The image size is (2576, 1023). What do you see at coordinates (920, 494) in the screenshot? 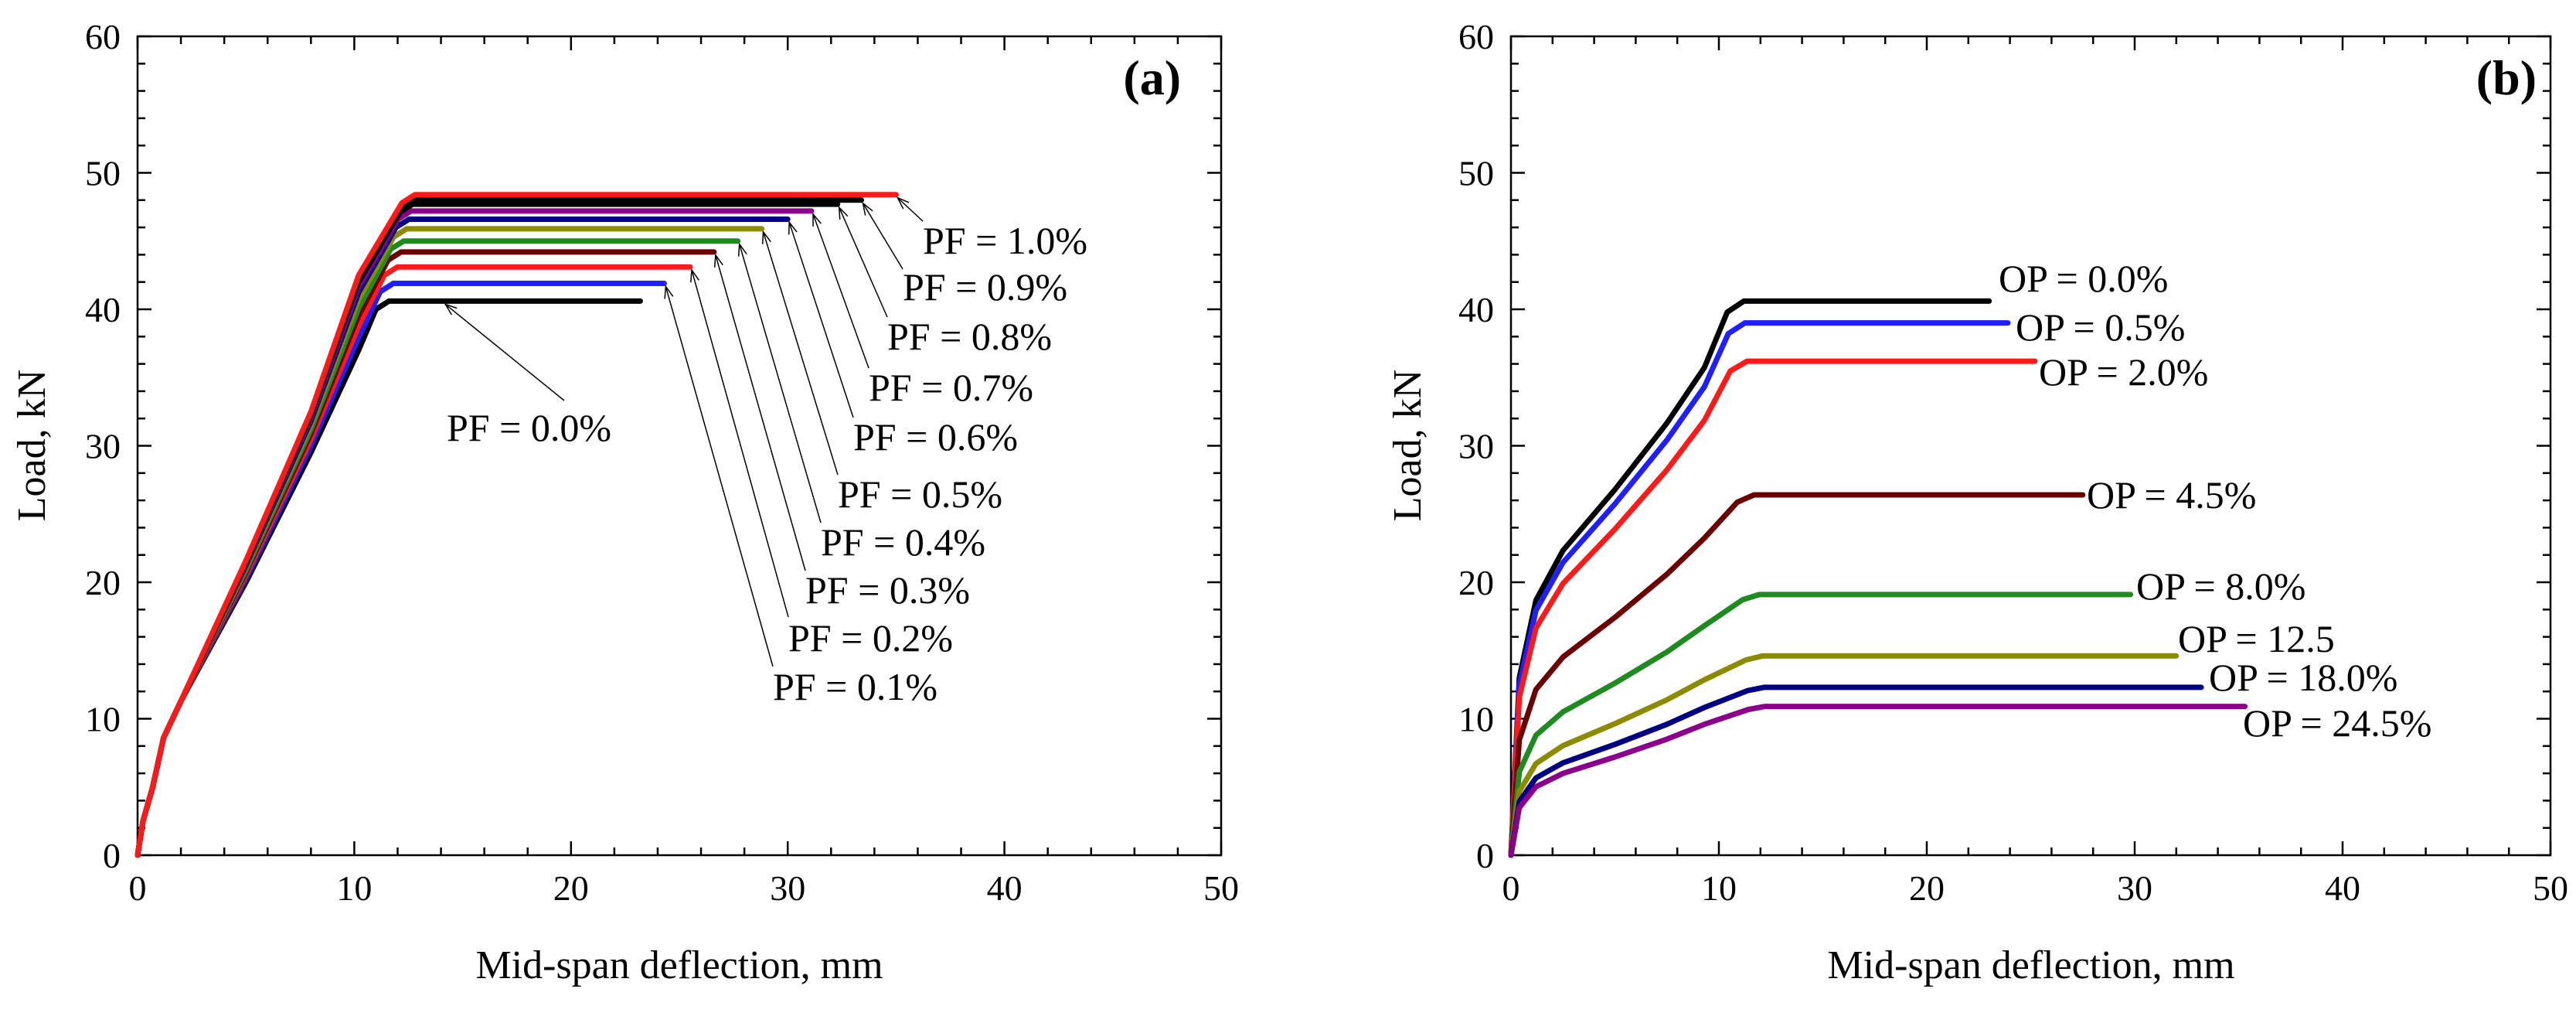
I see `annotation-pf-0-5: PF = 0.5%` at bounding box center [920, 494].